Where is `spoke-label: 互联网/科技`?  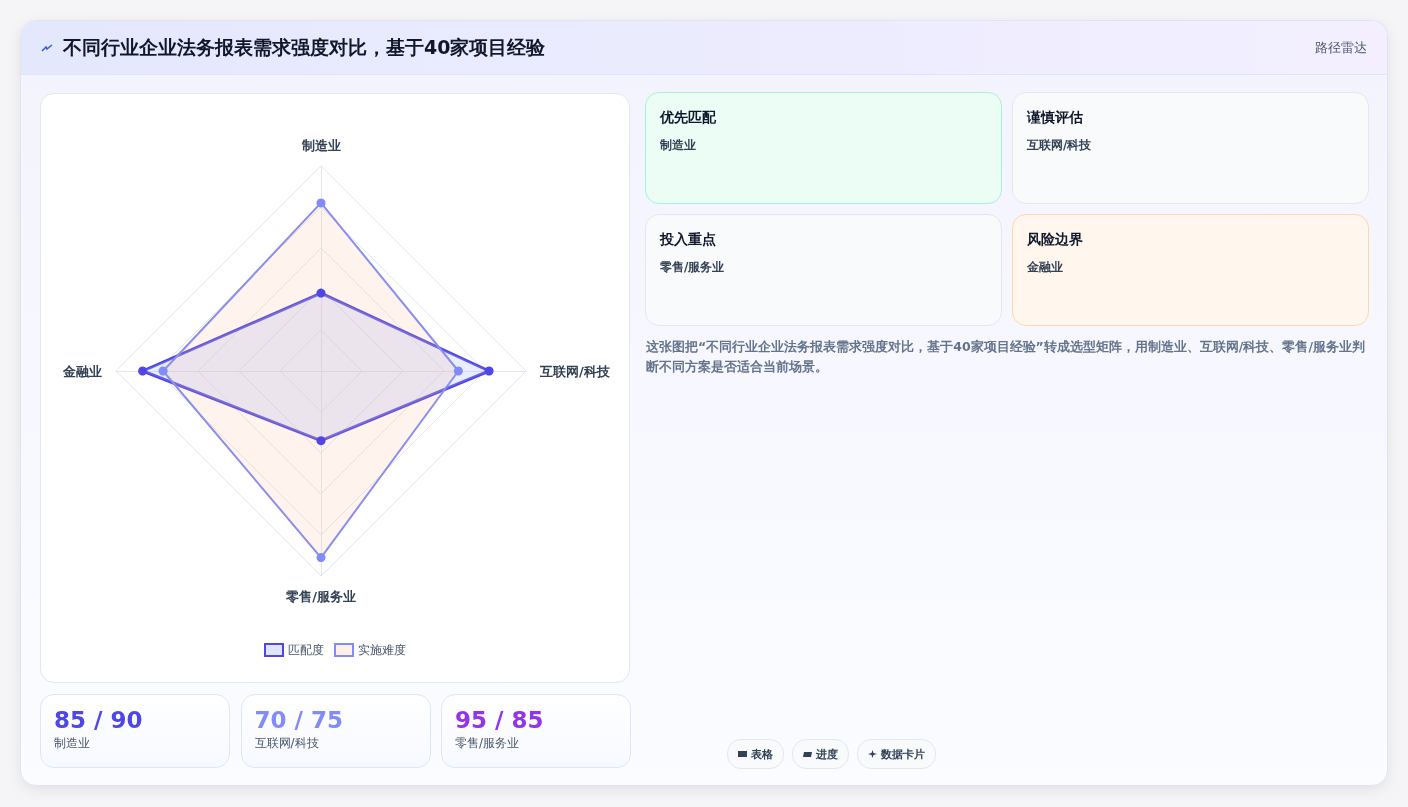
spoke-label: 互联网/科技 is located at coordinates (575, 371).